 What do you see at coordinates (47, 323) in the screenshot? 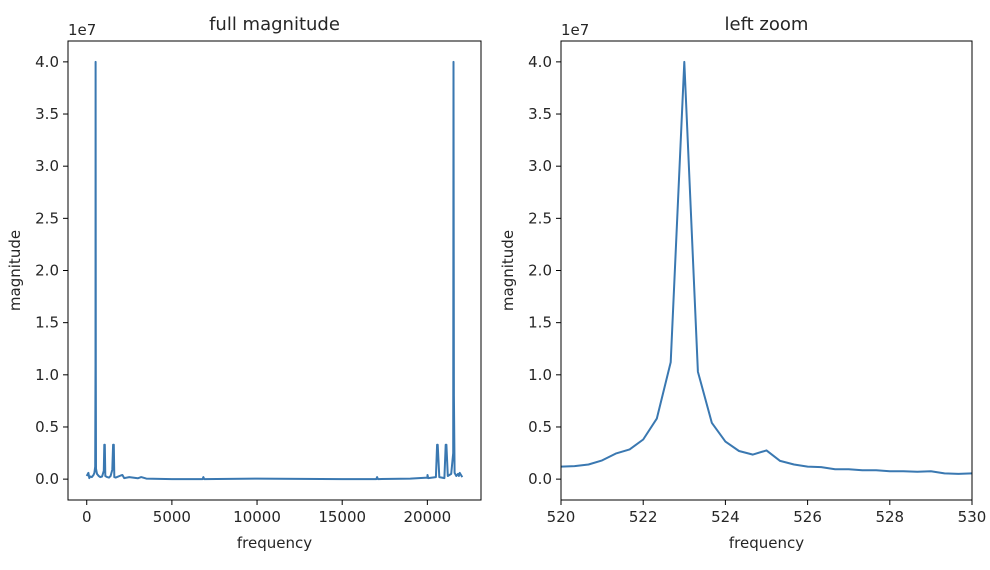
I see `full-y-tick-label: 1.5` at bounding box center [47, 323].